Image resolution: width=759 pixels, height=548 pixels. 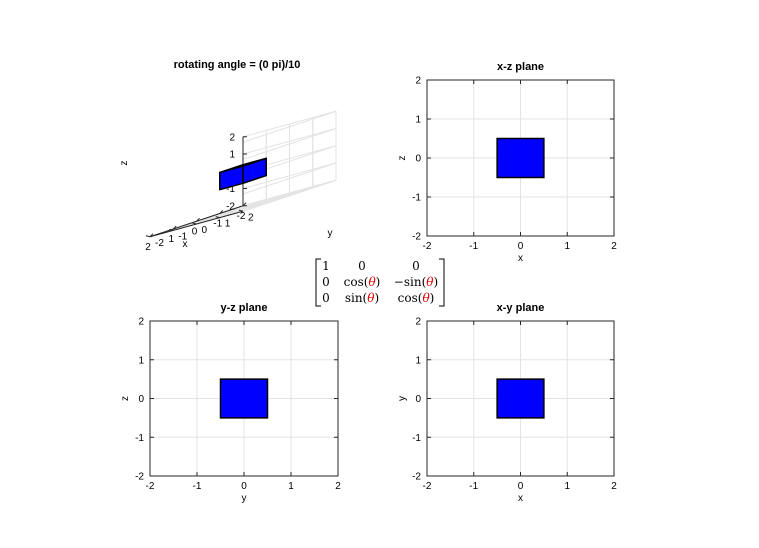 What do you see at coordinates (125, 398) in the screenshot?
I see `y-axis-label: z` at bounding box center [125, 398].